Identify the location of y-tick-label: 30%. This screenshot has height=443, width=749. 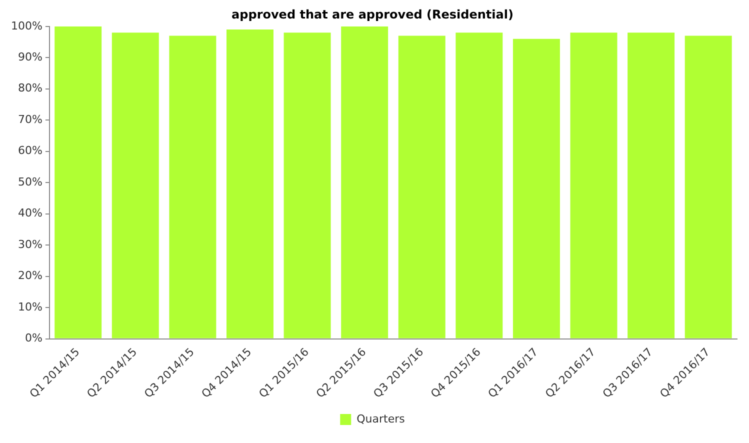
(30, 244).